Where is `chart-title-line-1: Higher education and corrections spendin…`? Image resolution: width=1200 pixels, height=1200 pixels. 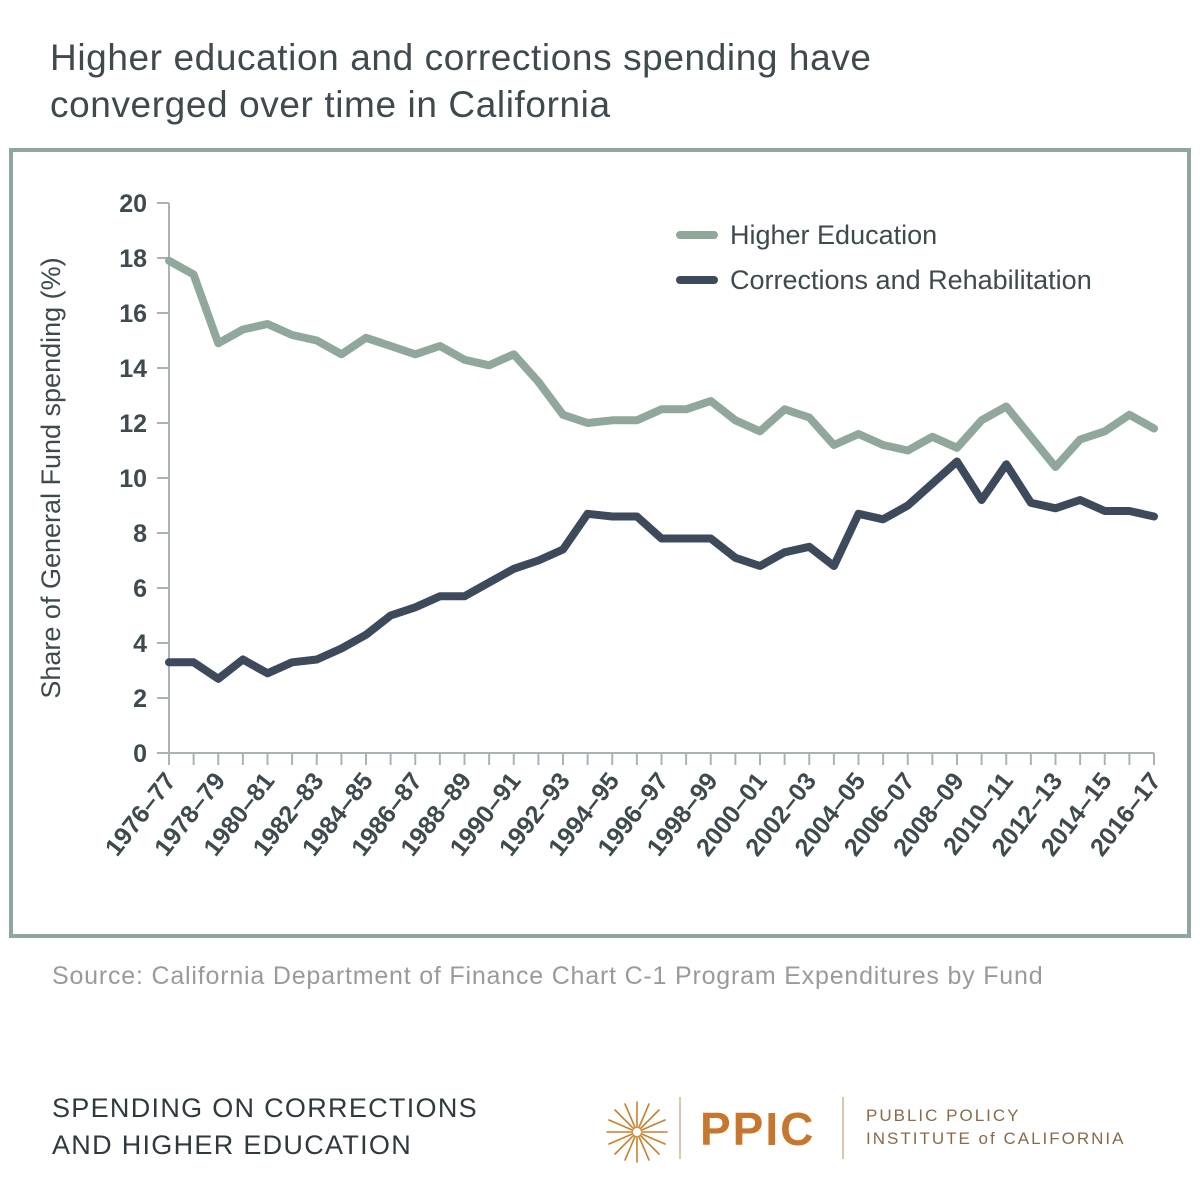 chart-title-line-1: Higher education and corrections spendin… is located at coordinates (461, 57).